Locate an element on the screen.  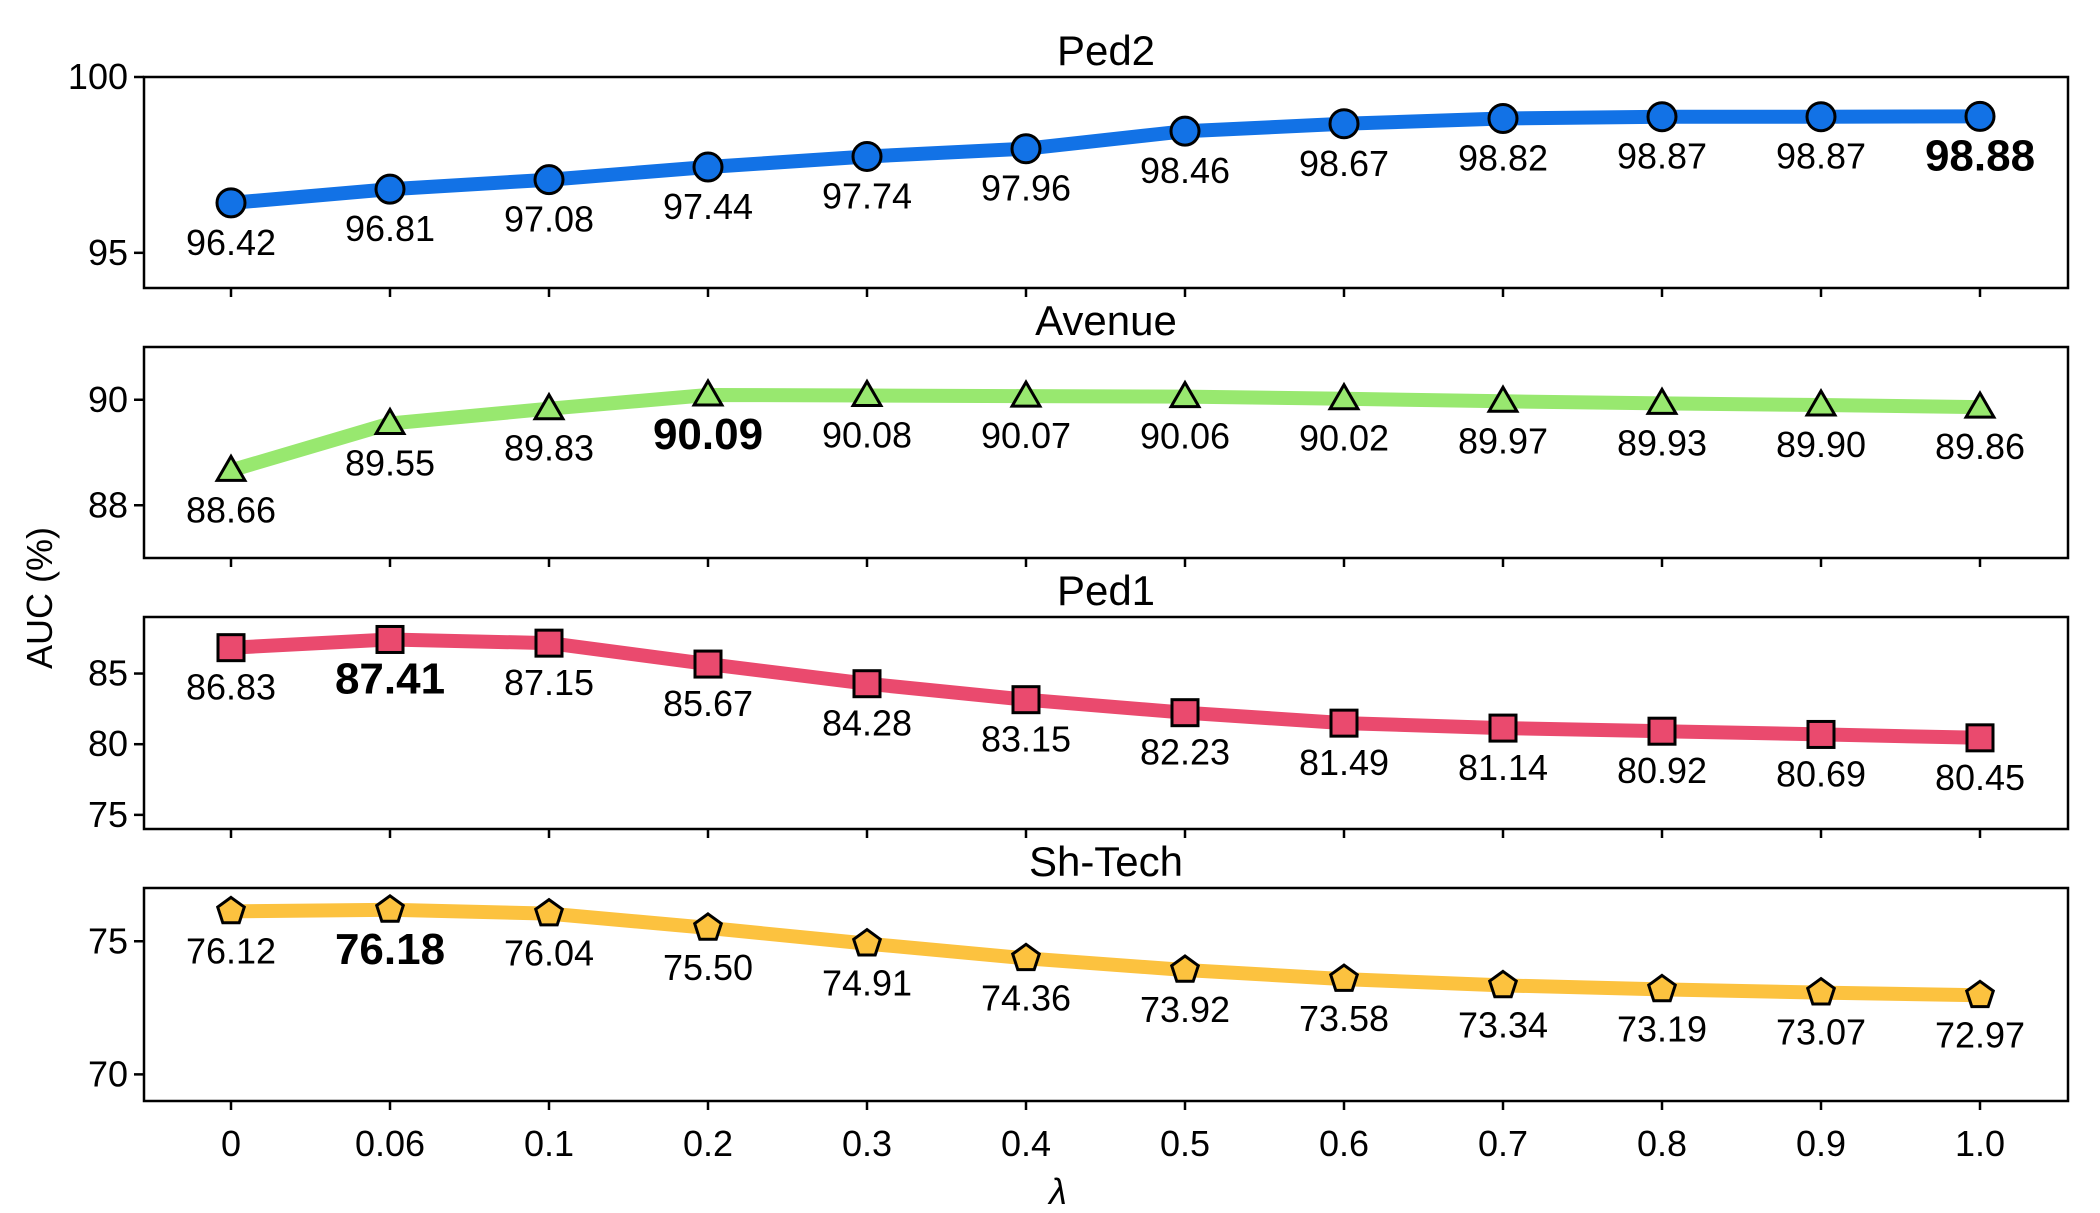
sh-tech-data-label-2: 76.04 is located at coordinates (549, 953).